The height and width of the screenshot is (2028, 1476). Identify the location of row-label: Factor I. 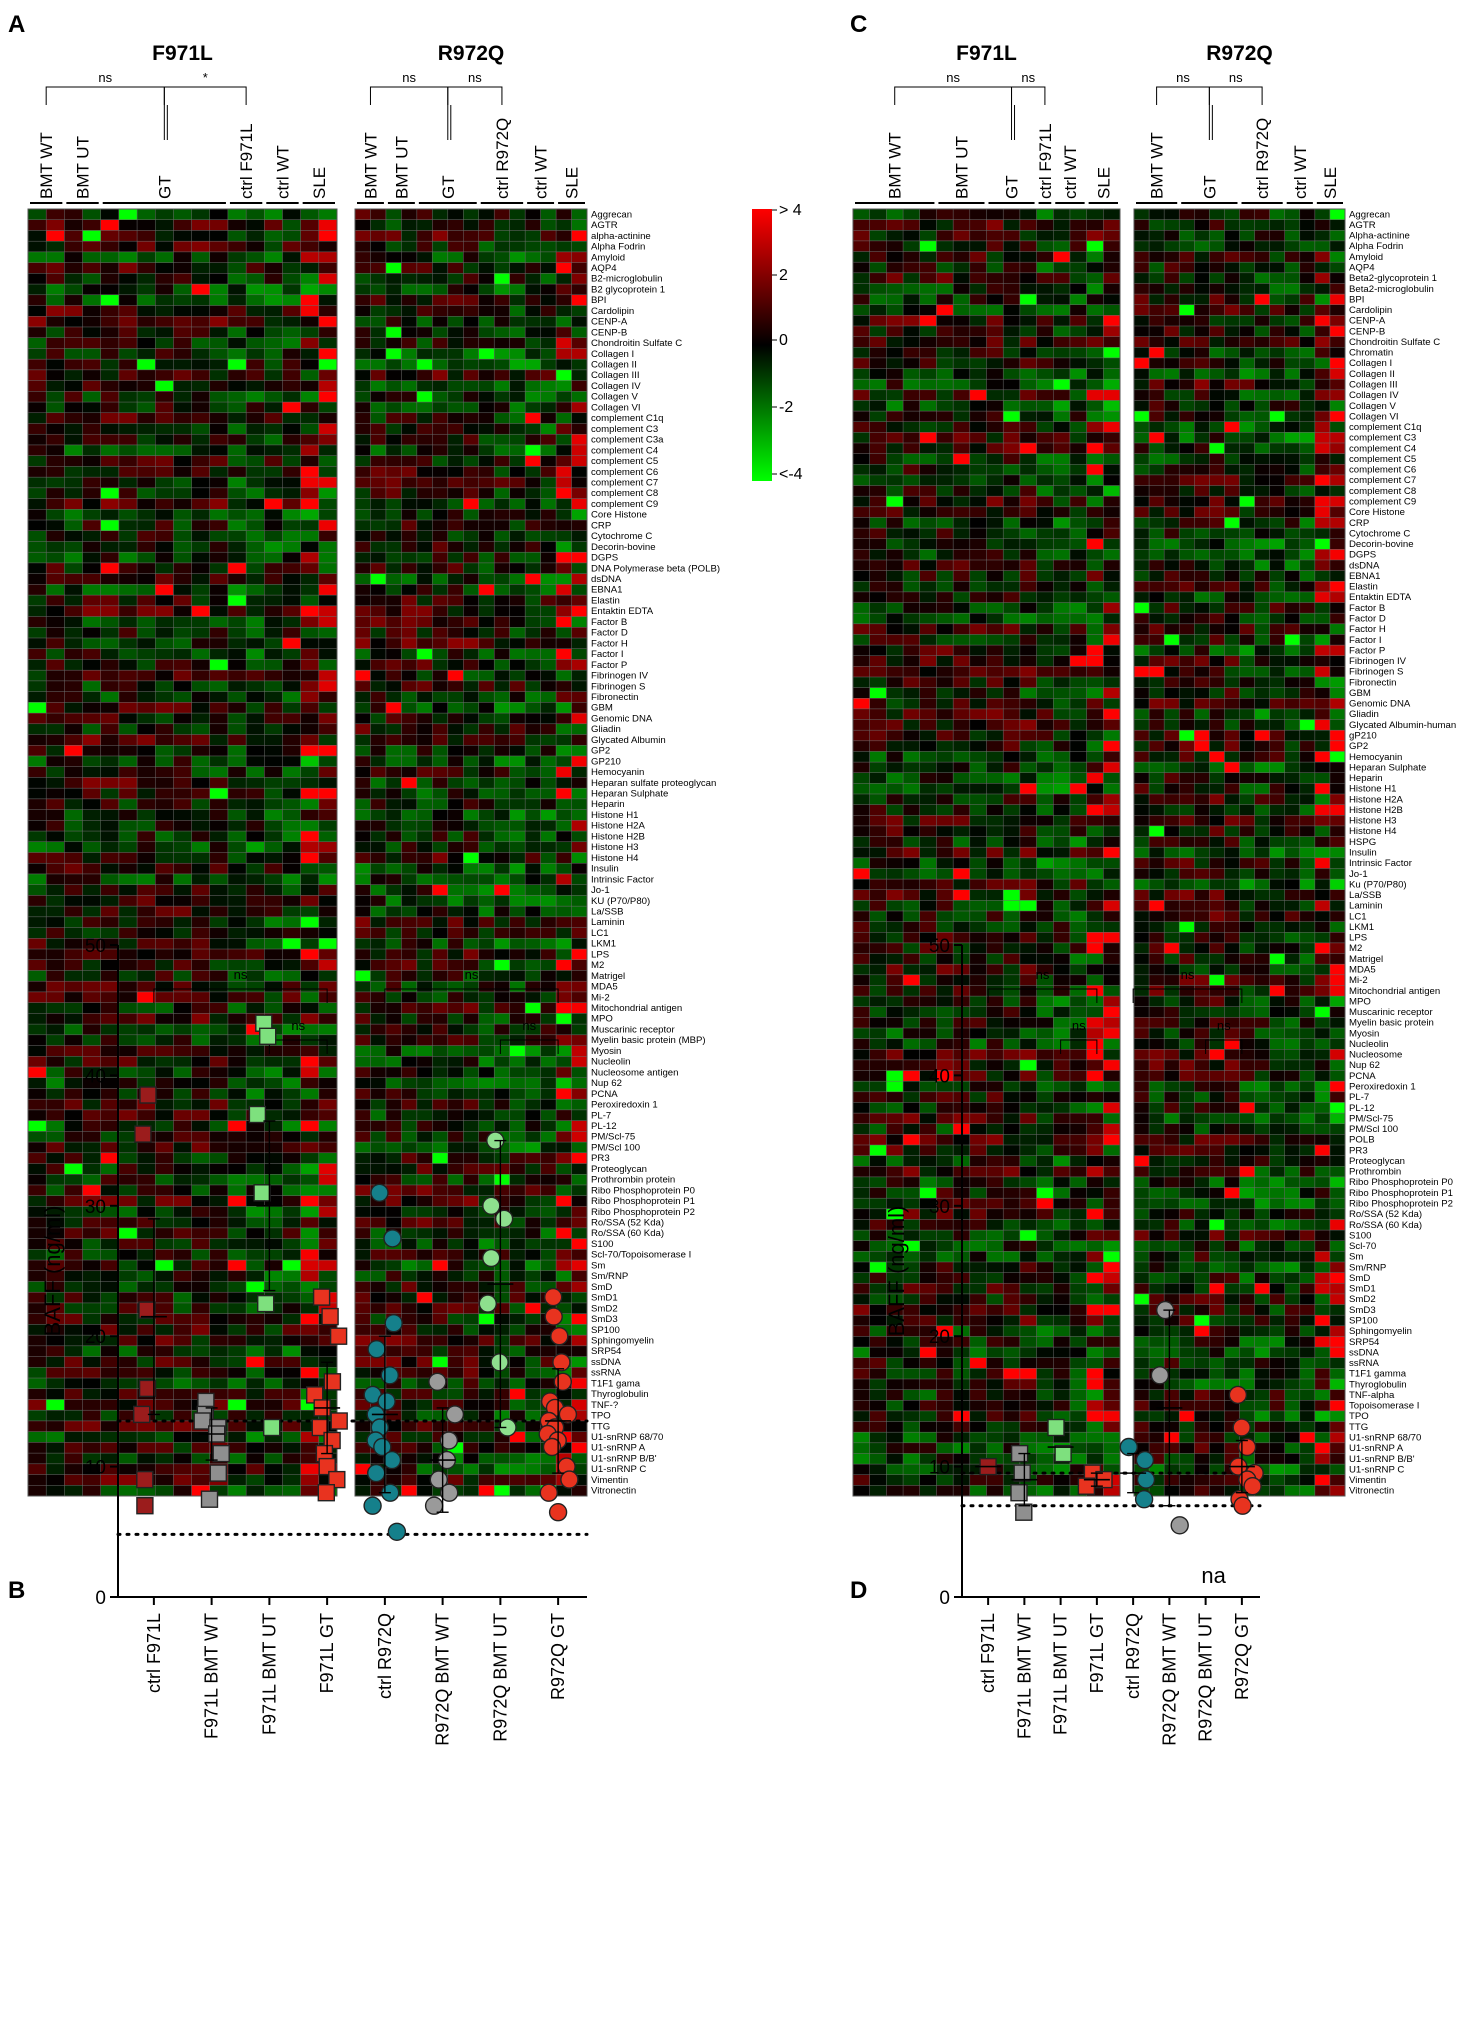
(607, 654).